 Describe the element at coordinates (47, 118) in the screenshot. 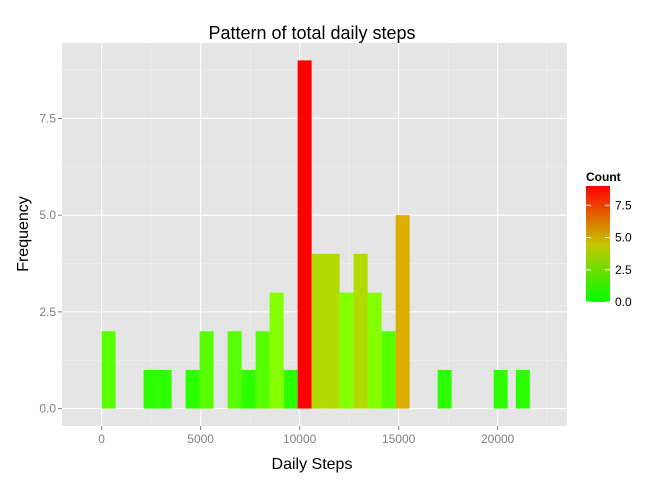

I see `y-tick-label: 7.5` at that location.